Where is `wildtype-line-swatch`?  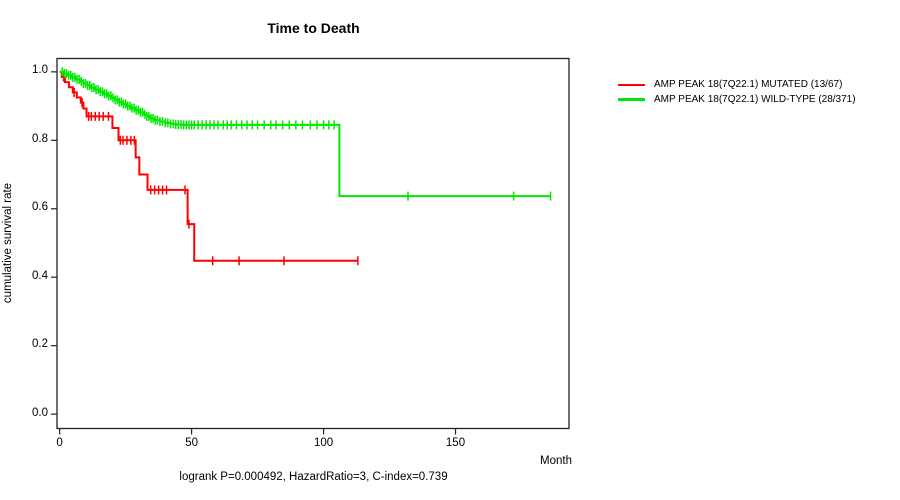
wildtype-line-swatch is located at coordinates (631, 99).